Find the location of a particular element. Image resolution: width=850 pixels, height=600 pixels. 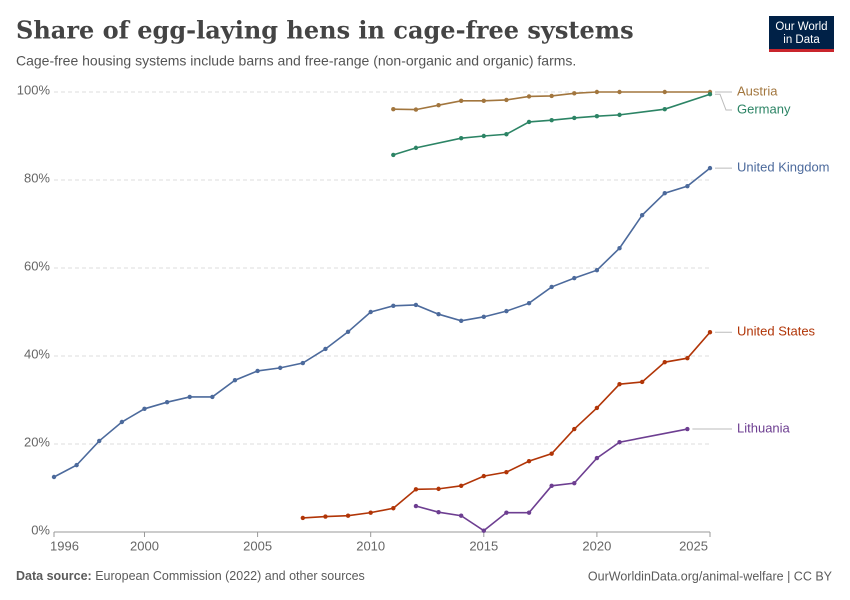

logo-box is located at coordinates (801, 33).